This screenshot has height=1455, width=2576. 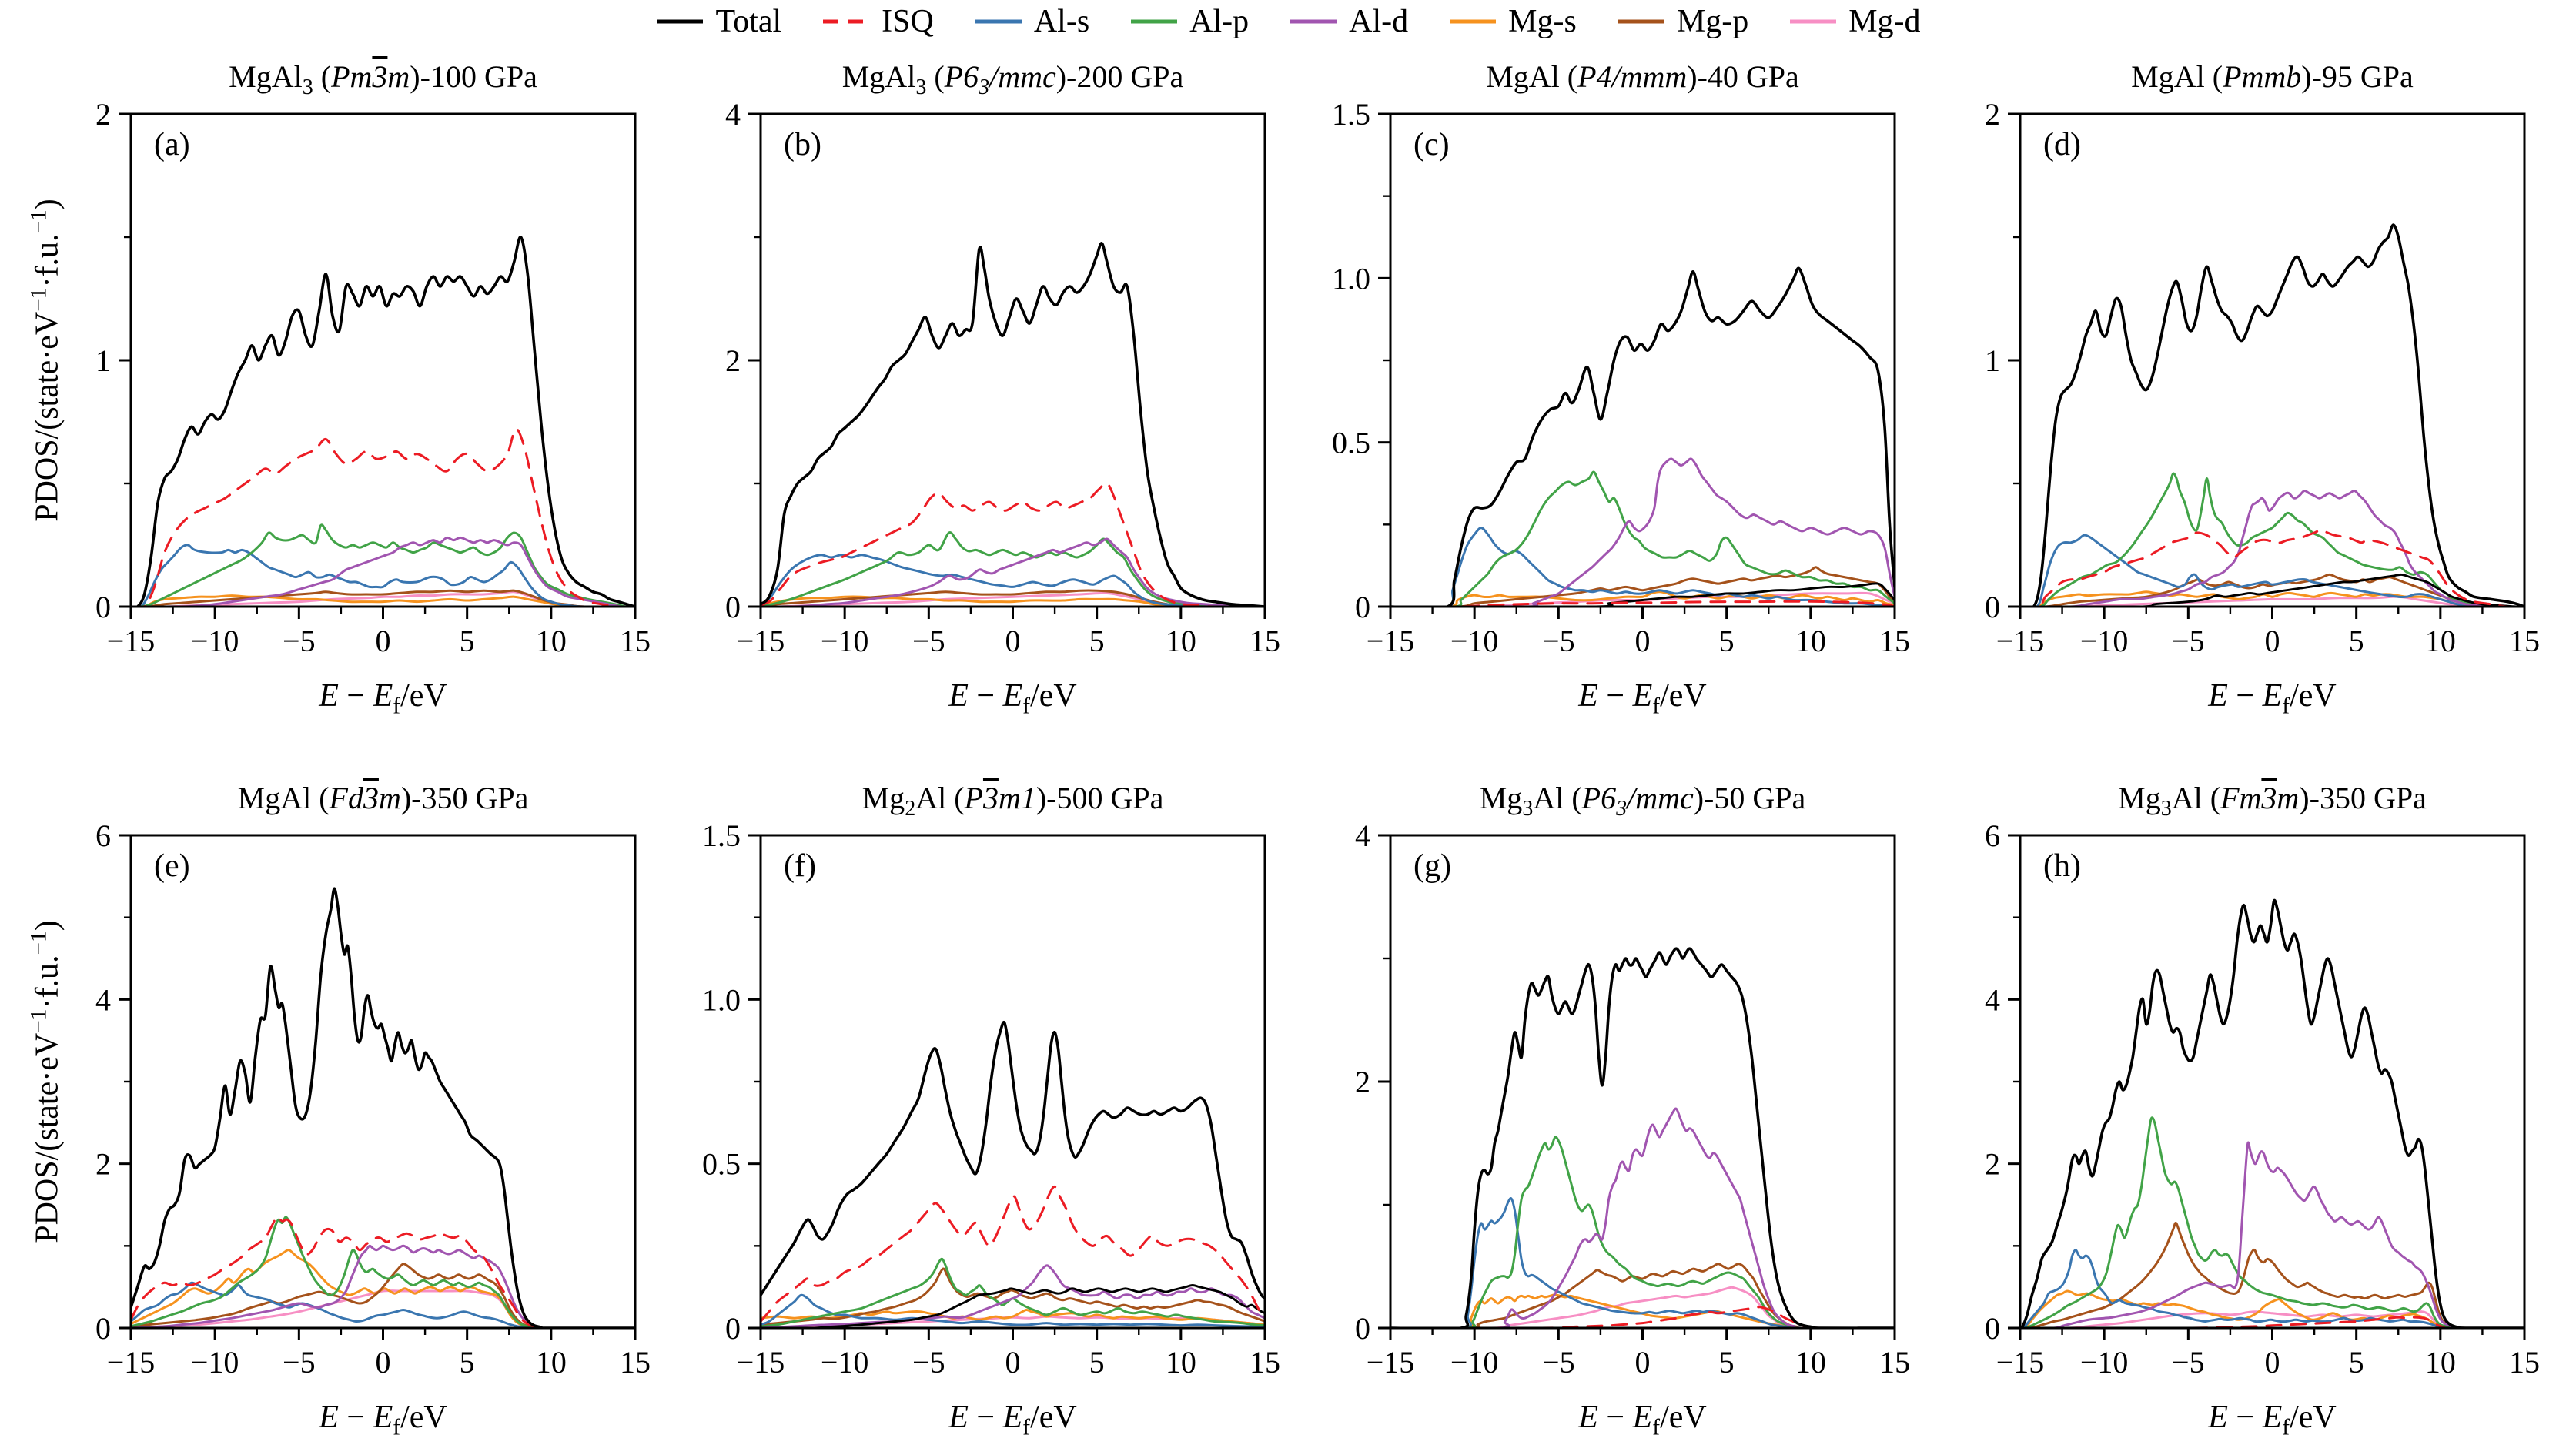 I want to click on panel-g-plot: −15 −10 −5 0 5 10 15 0 2 4, so click(x=1632, y=1099).